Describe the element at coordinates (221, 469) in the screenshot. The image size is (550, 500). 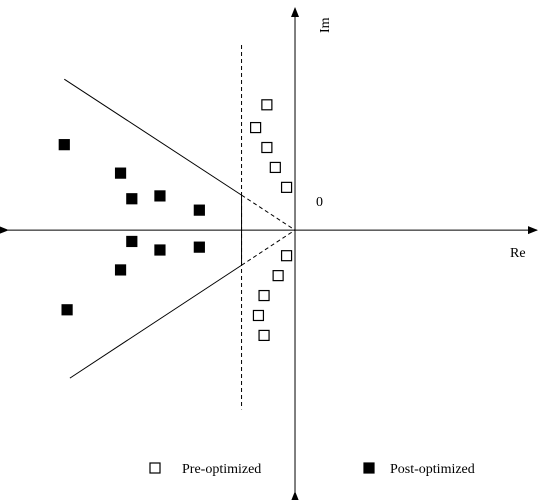
I see `legend-label-pre-optimized: Pre-optimized` at that location.